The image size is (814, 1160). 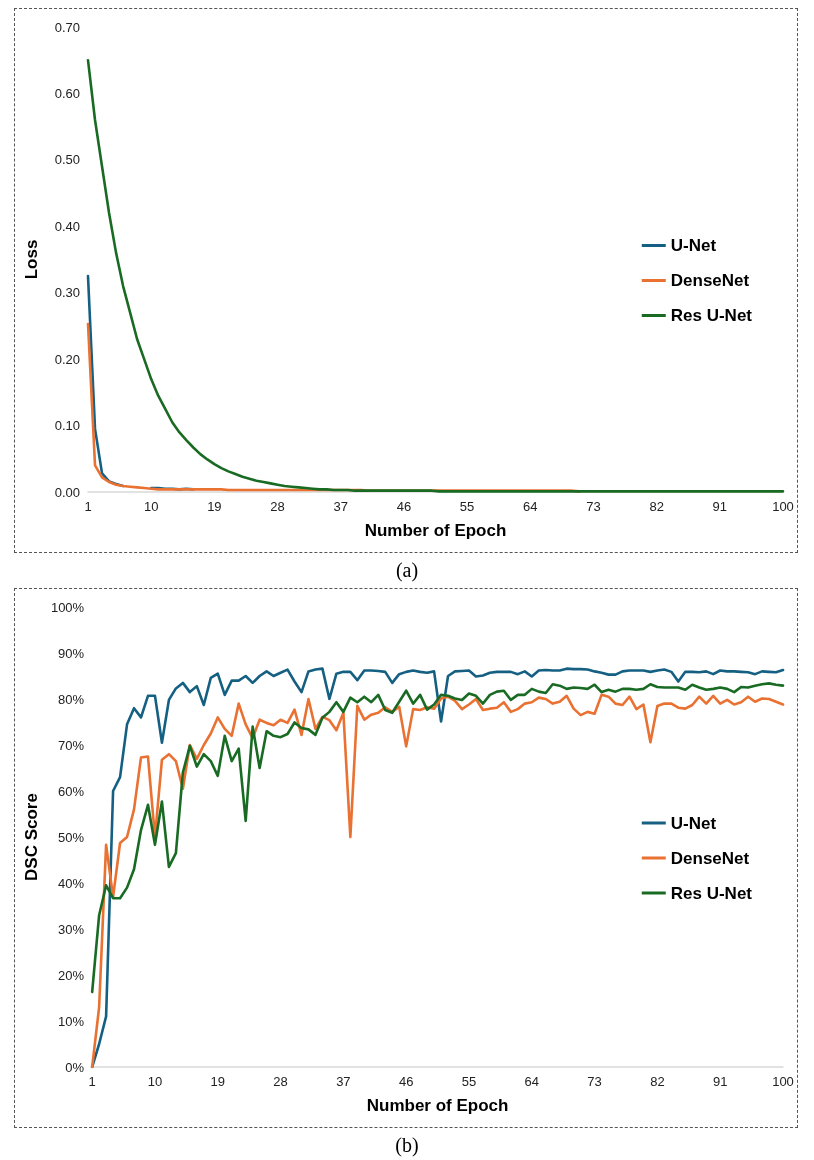 What do you see at coordinates (67, 293) in the screenshot?
I see `y-tick-label: 0.30` at bounding box center [67, 293].